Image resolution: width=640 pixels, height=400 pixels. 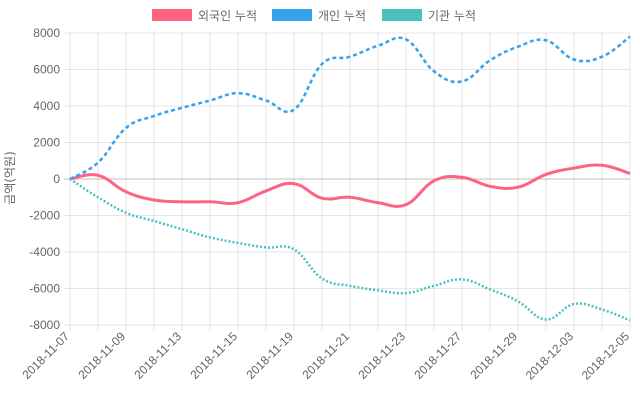 What do you see at coordinates (44, 289) in the screenshot?
I see `y-tick-label: -6000` at bounding box center [44, 289].